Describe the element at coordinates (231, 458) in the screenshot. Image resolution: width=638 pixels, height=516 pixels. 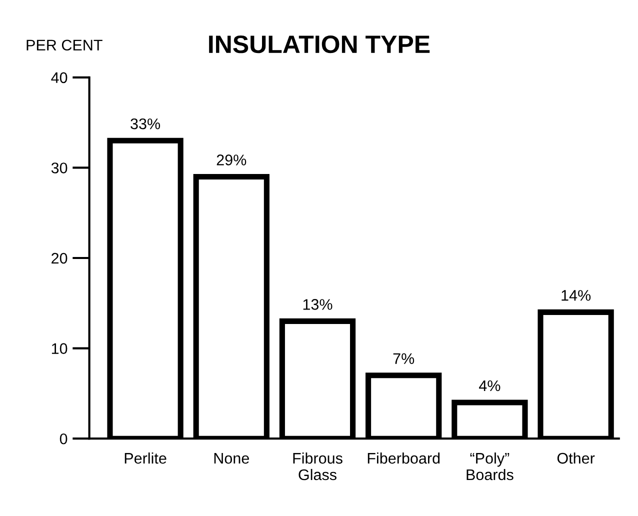
I see `x-tick-label: None` at that location.